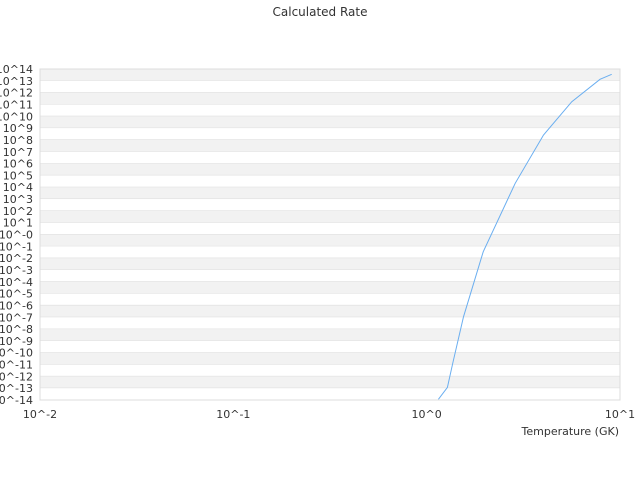 The image size is (640, 480). I want to click on x-axis-label: Temperature (GK), so click(570, 431).